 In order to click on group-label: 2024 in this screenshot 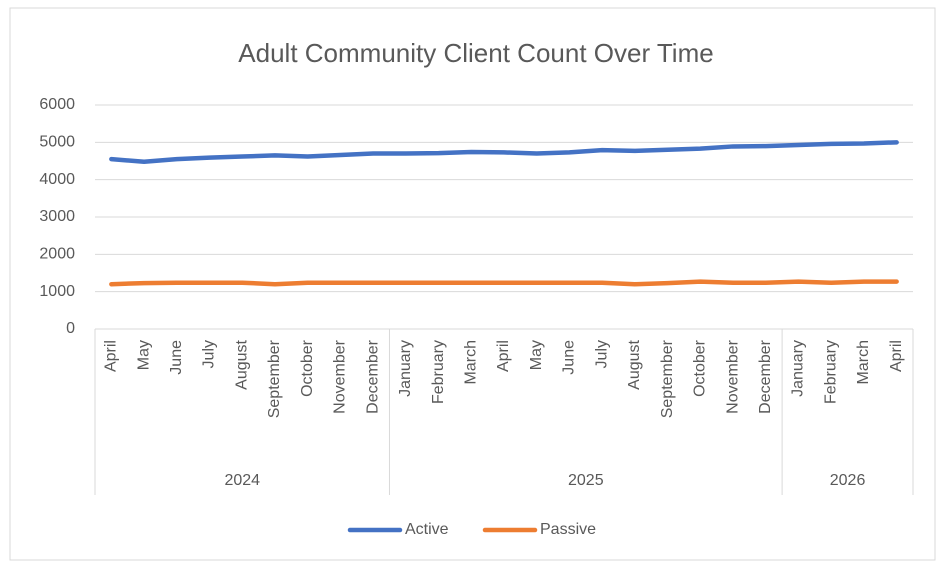, I will do `click(242, 480)`.